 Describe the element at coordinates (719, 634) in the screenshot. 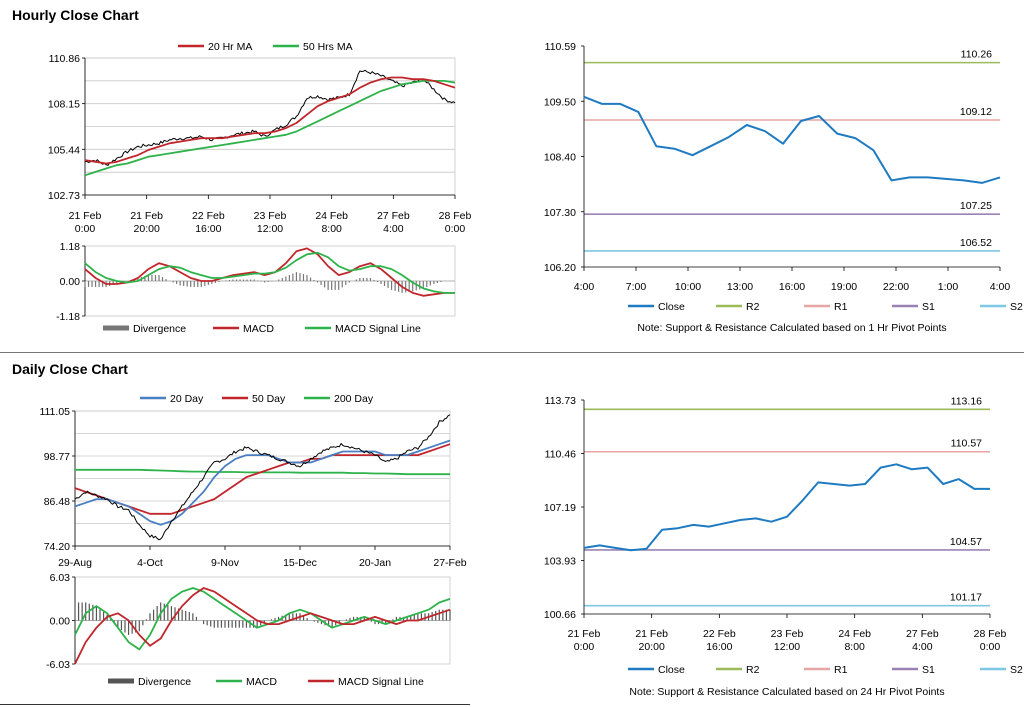

I see `daily-pivots-xtick-label: 22 Feb` at that location.